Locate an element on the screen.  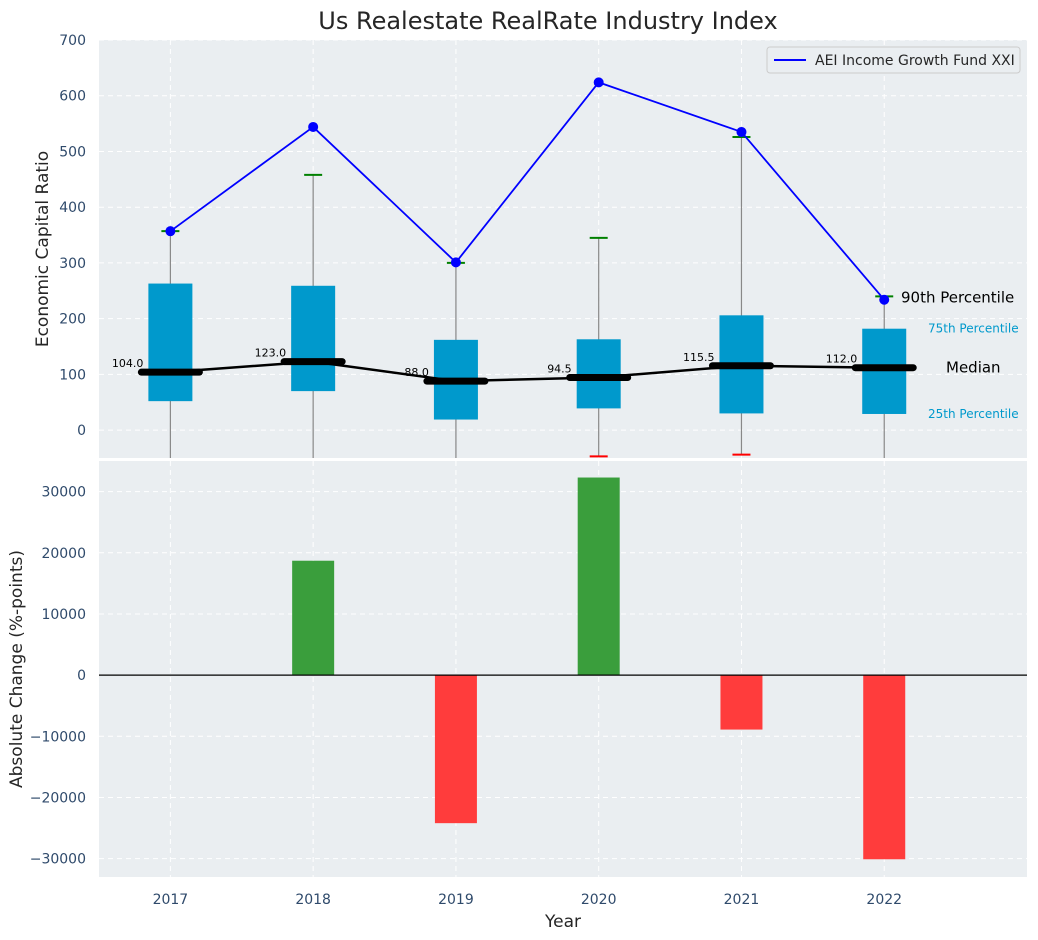
change-bar-2022 is located at coordinates (884, 767).